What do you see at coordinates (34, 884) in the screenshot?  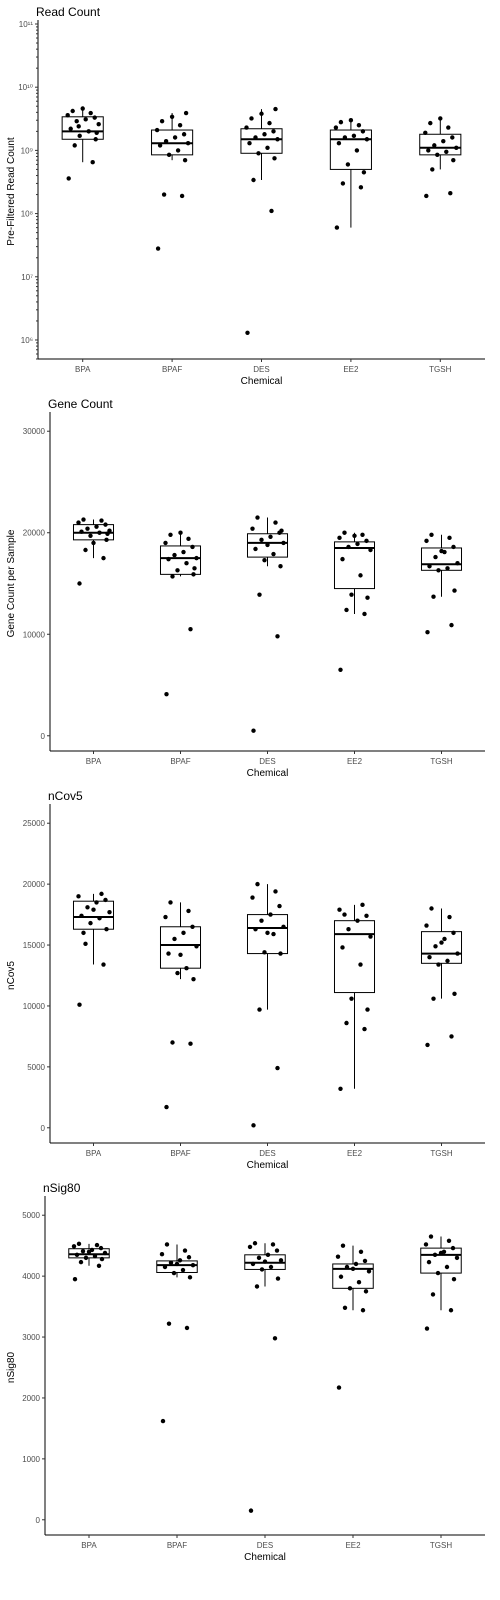 I see `y-tick-label: 20000` at bounding box center [34, 884].